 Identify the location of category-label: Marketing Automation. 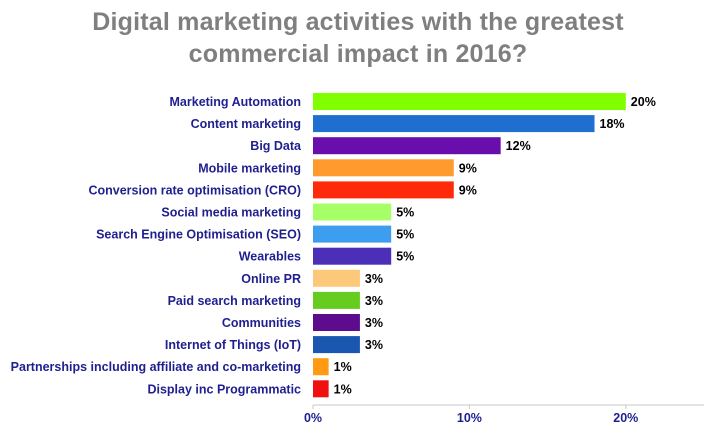
(235, 102).